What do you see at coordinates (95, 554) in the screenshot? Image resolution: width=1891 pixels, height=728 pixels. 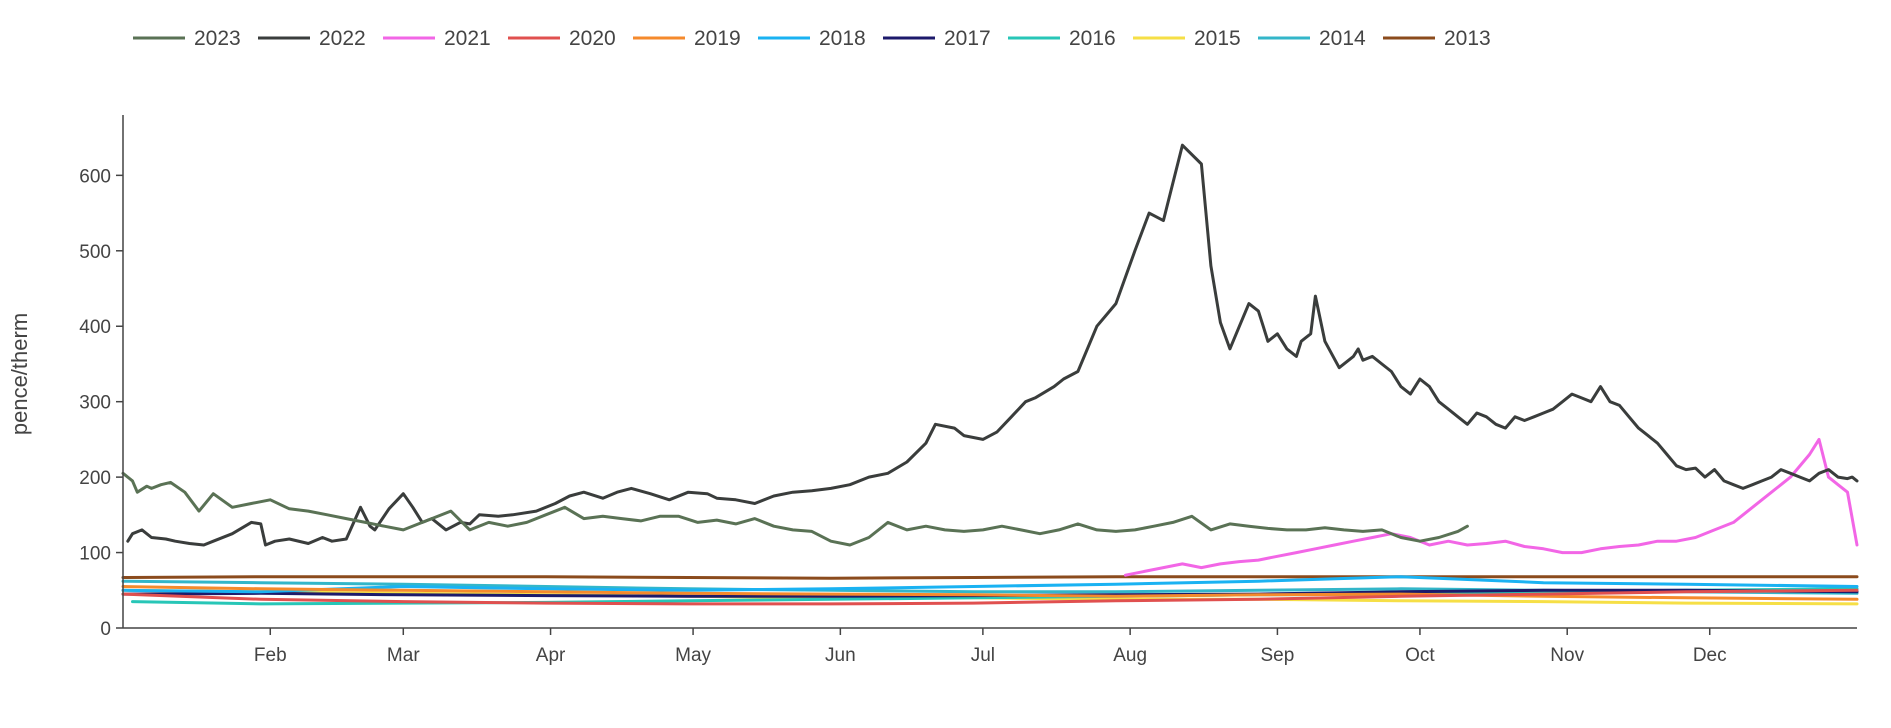 I see `y-tick-label: 100` at bounding box center [95, 554].